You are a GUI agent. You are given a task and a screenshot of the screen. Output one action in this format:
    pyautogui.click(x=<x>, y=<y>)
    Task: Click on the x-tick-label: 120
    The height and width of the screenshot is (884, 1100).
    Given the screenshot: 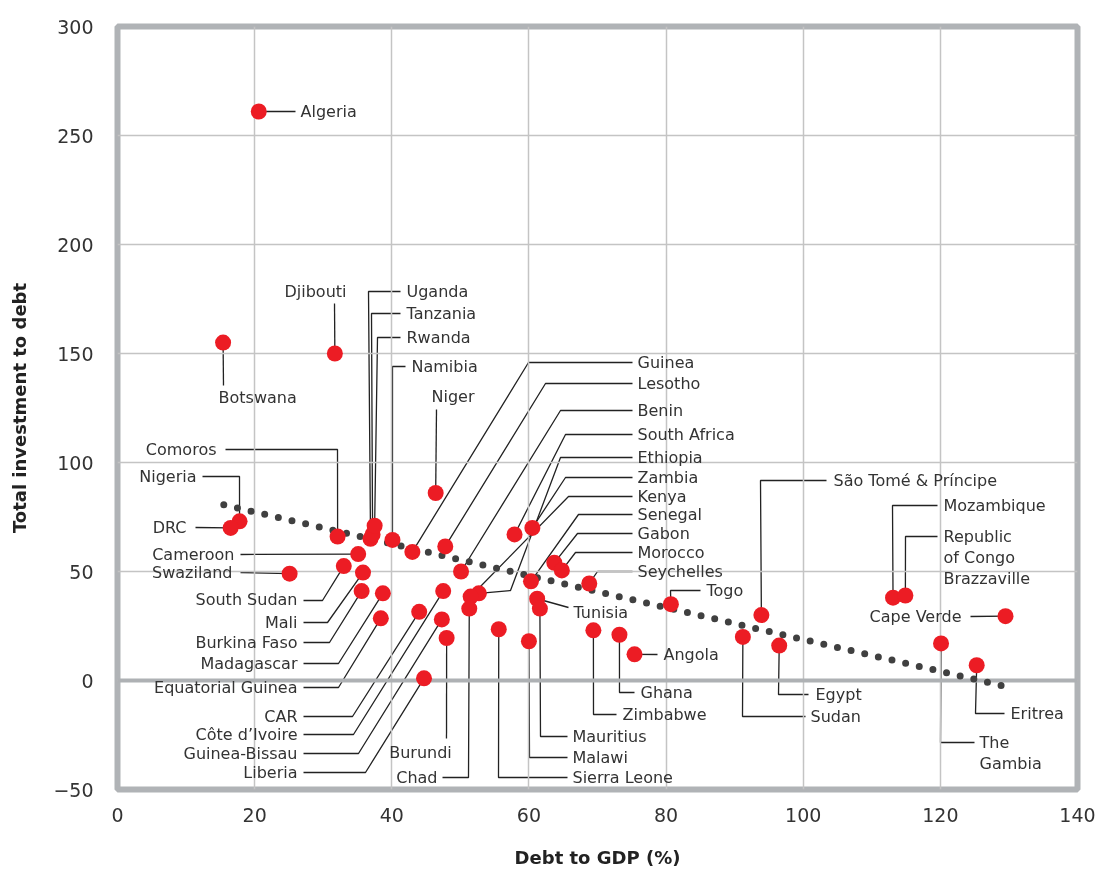 What is the action you would take?
    pyautogui.click(x=940, y=814)
    